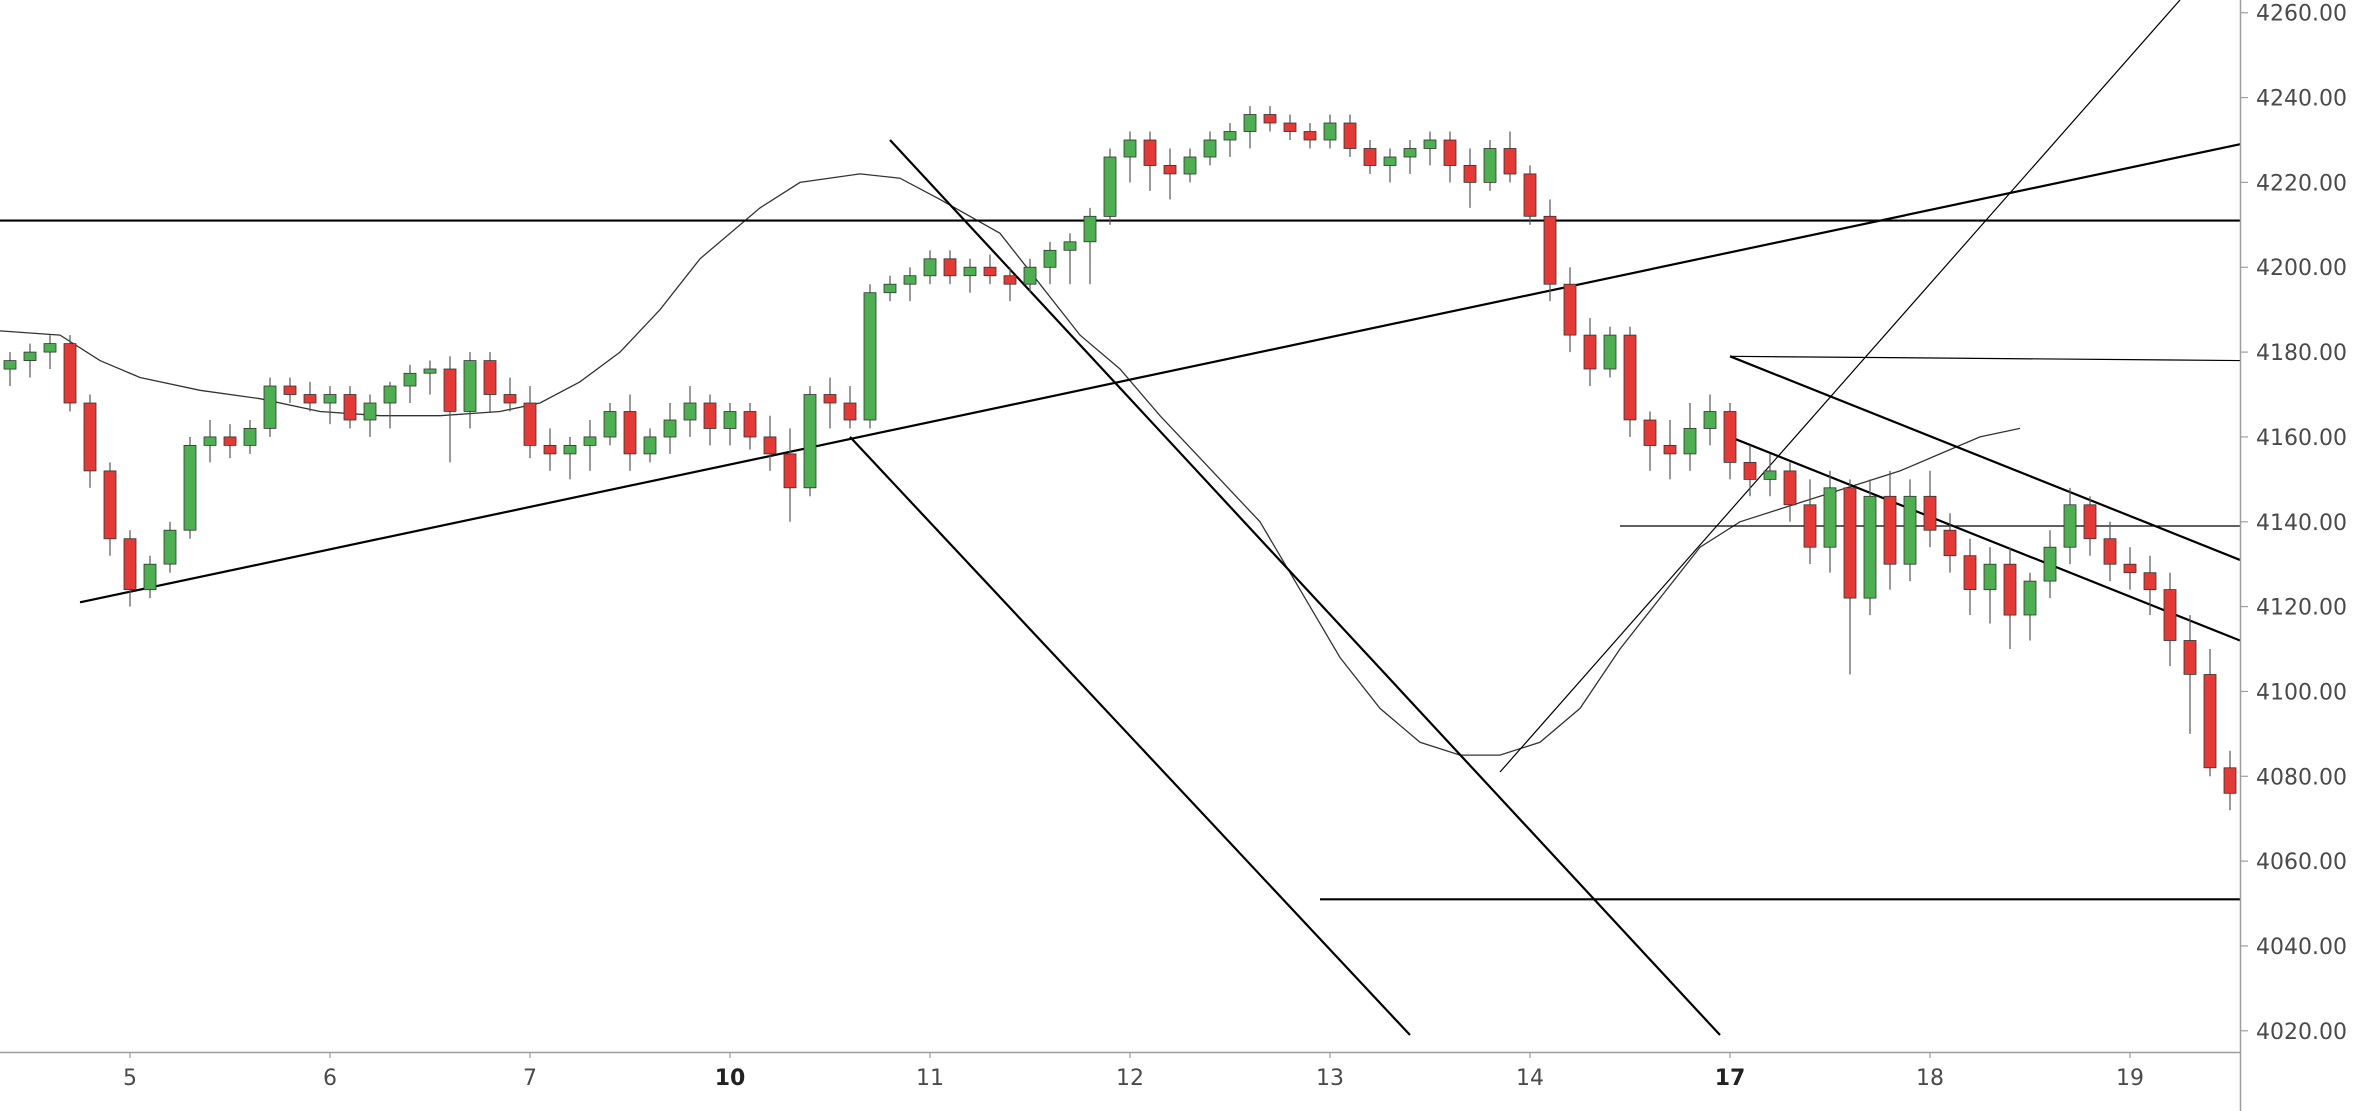 Image resolution: width=2375 pixels, height=1111 pixels. What do you see at coordinates (1133, 1071) in the screenshot?
I see `time-axis-ticks: 5 6 7 10 11 12 13 14 17 18 19` at bounding box center [1133, 1071].